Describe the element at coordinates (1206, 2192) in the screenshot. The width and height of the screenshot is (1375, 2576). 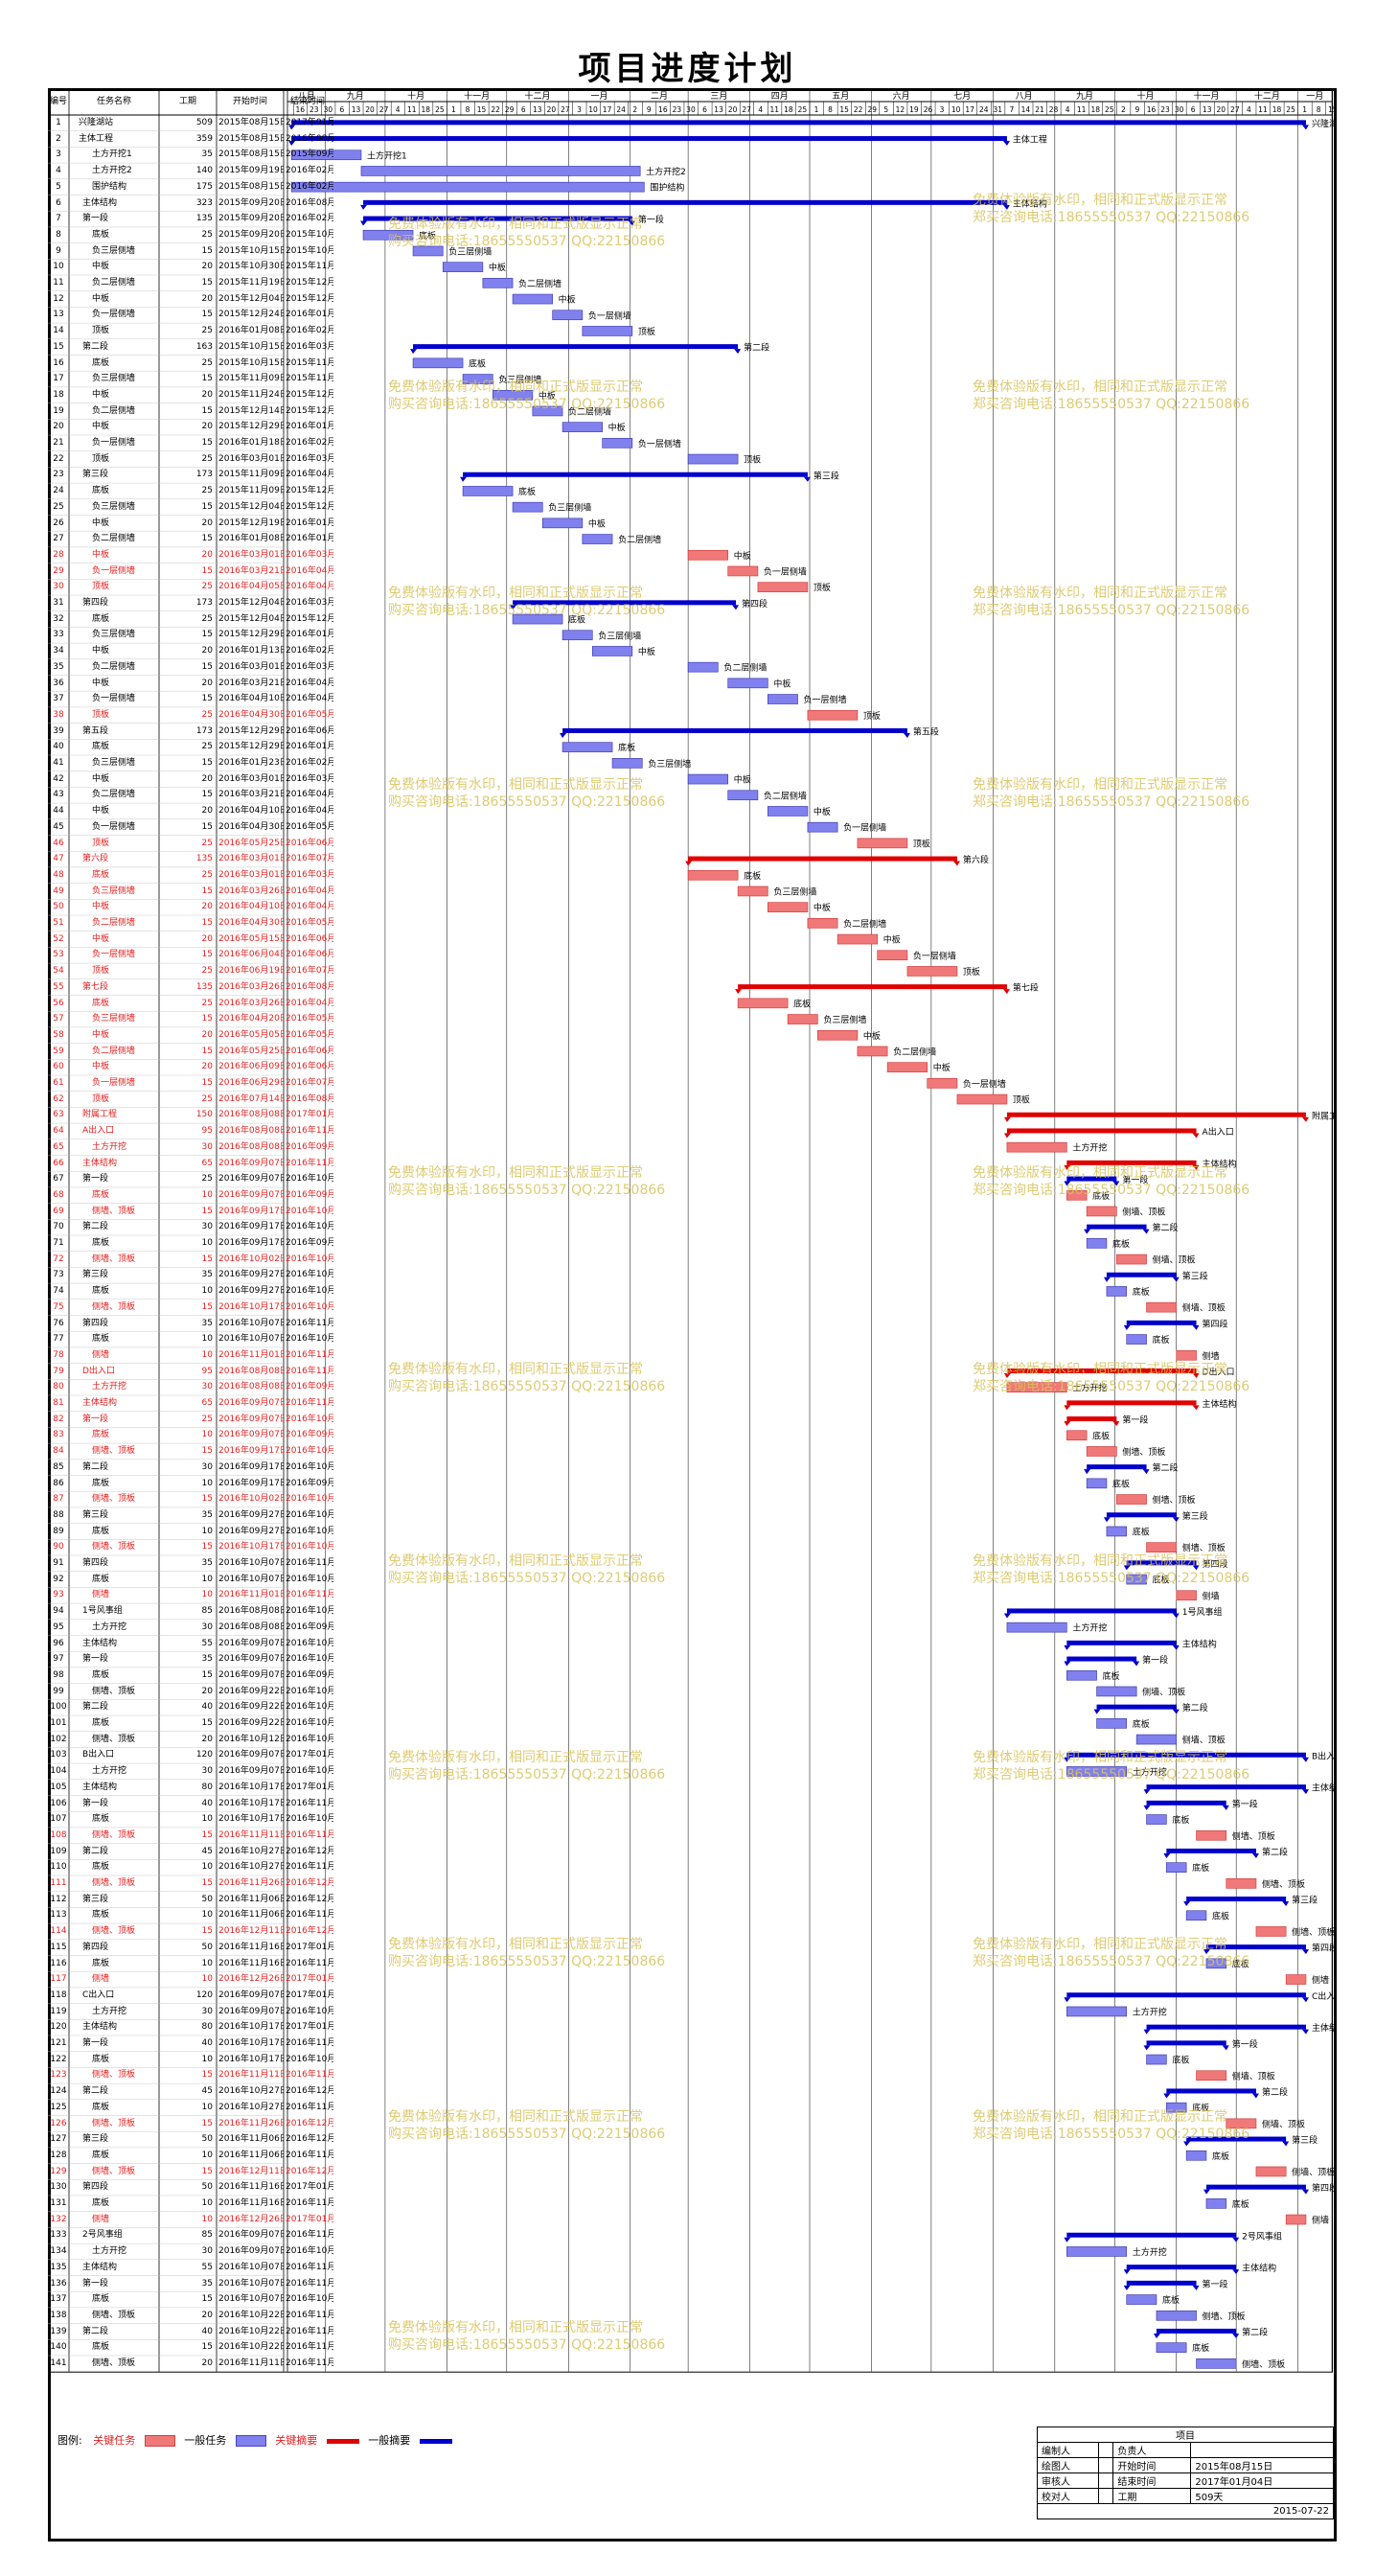
I see `summary-start-marker` at that location.